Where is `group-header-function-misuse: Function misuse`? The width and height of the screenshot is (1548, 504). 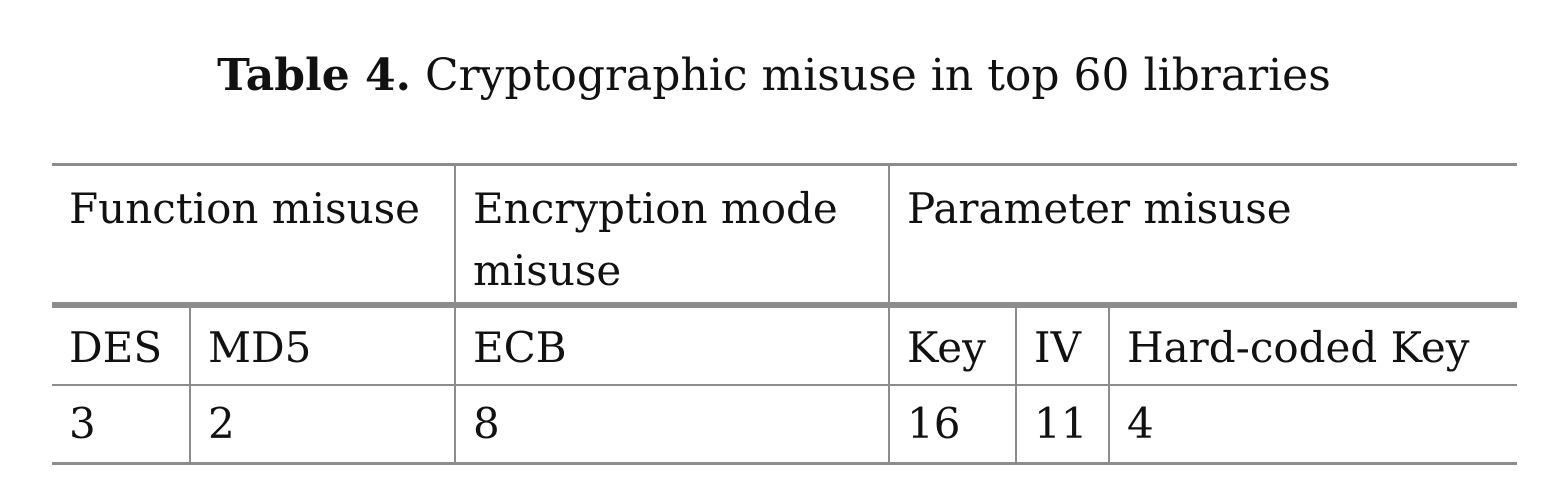
group-header-function-misuse: Function misuse is located at coordinates (254, 234).